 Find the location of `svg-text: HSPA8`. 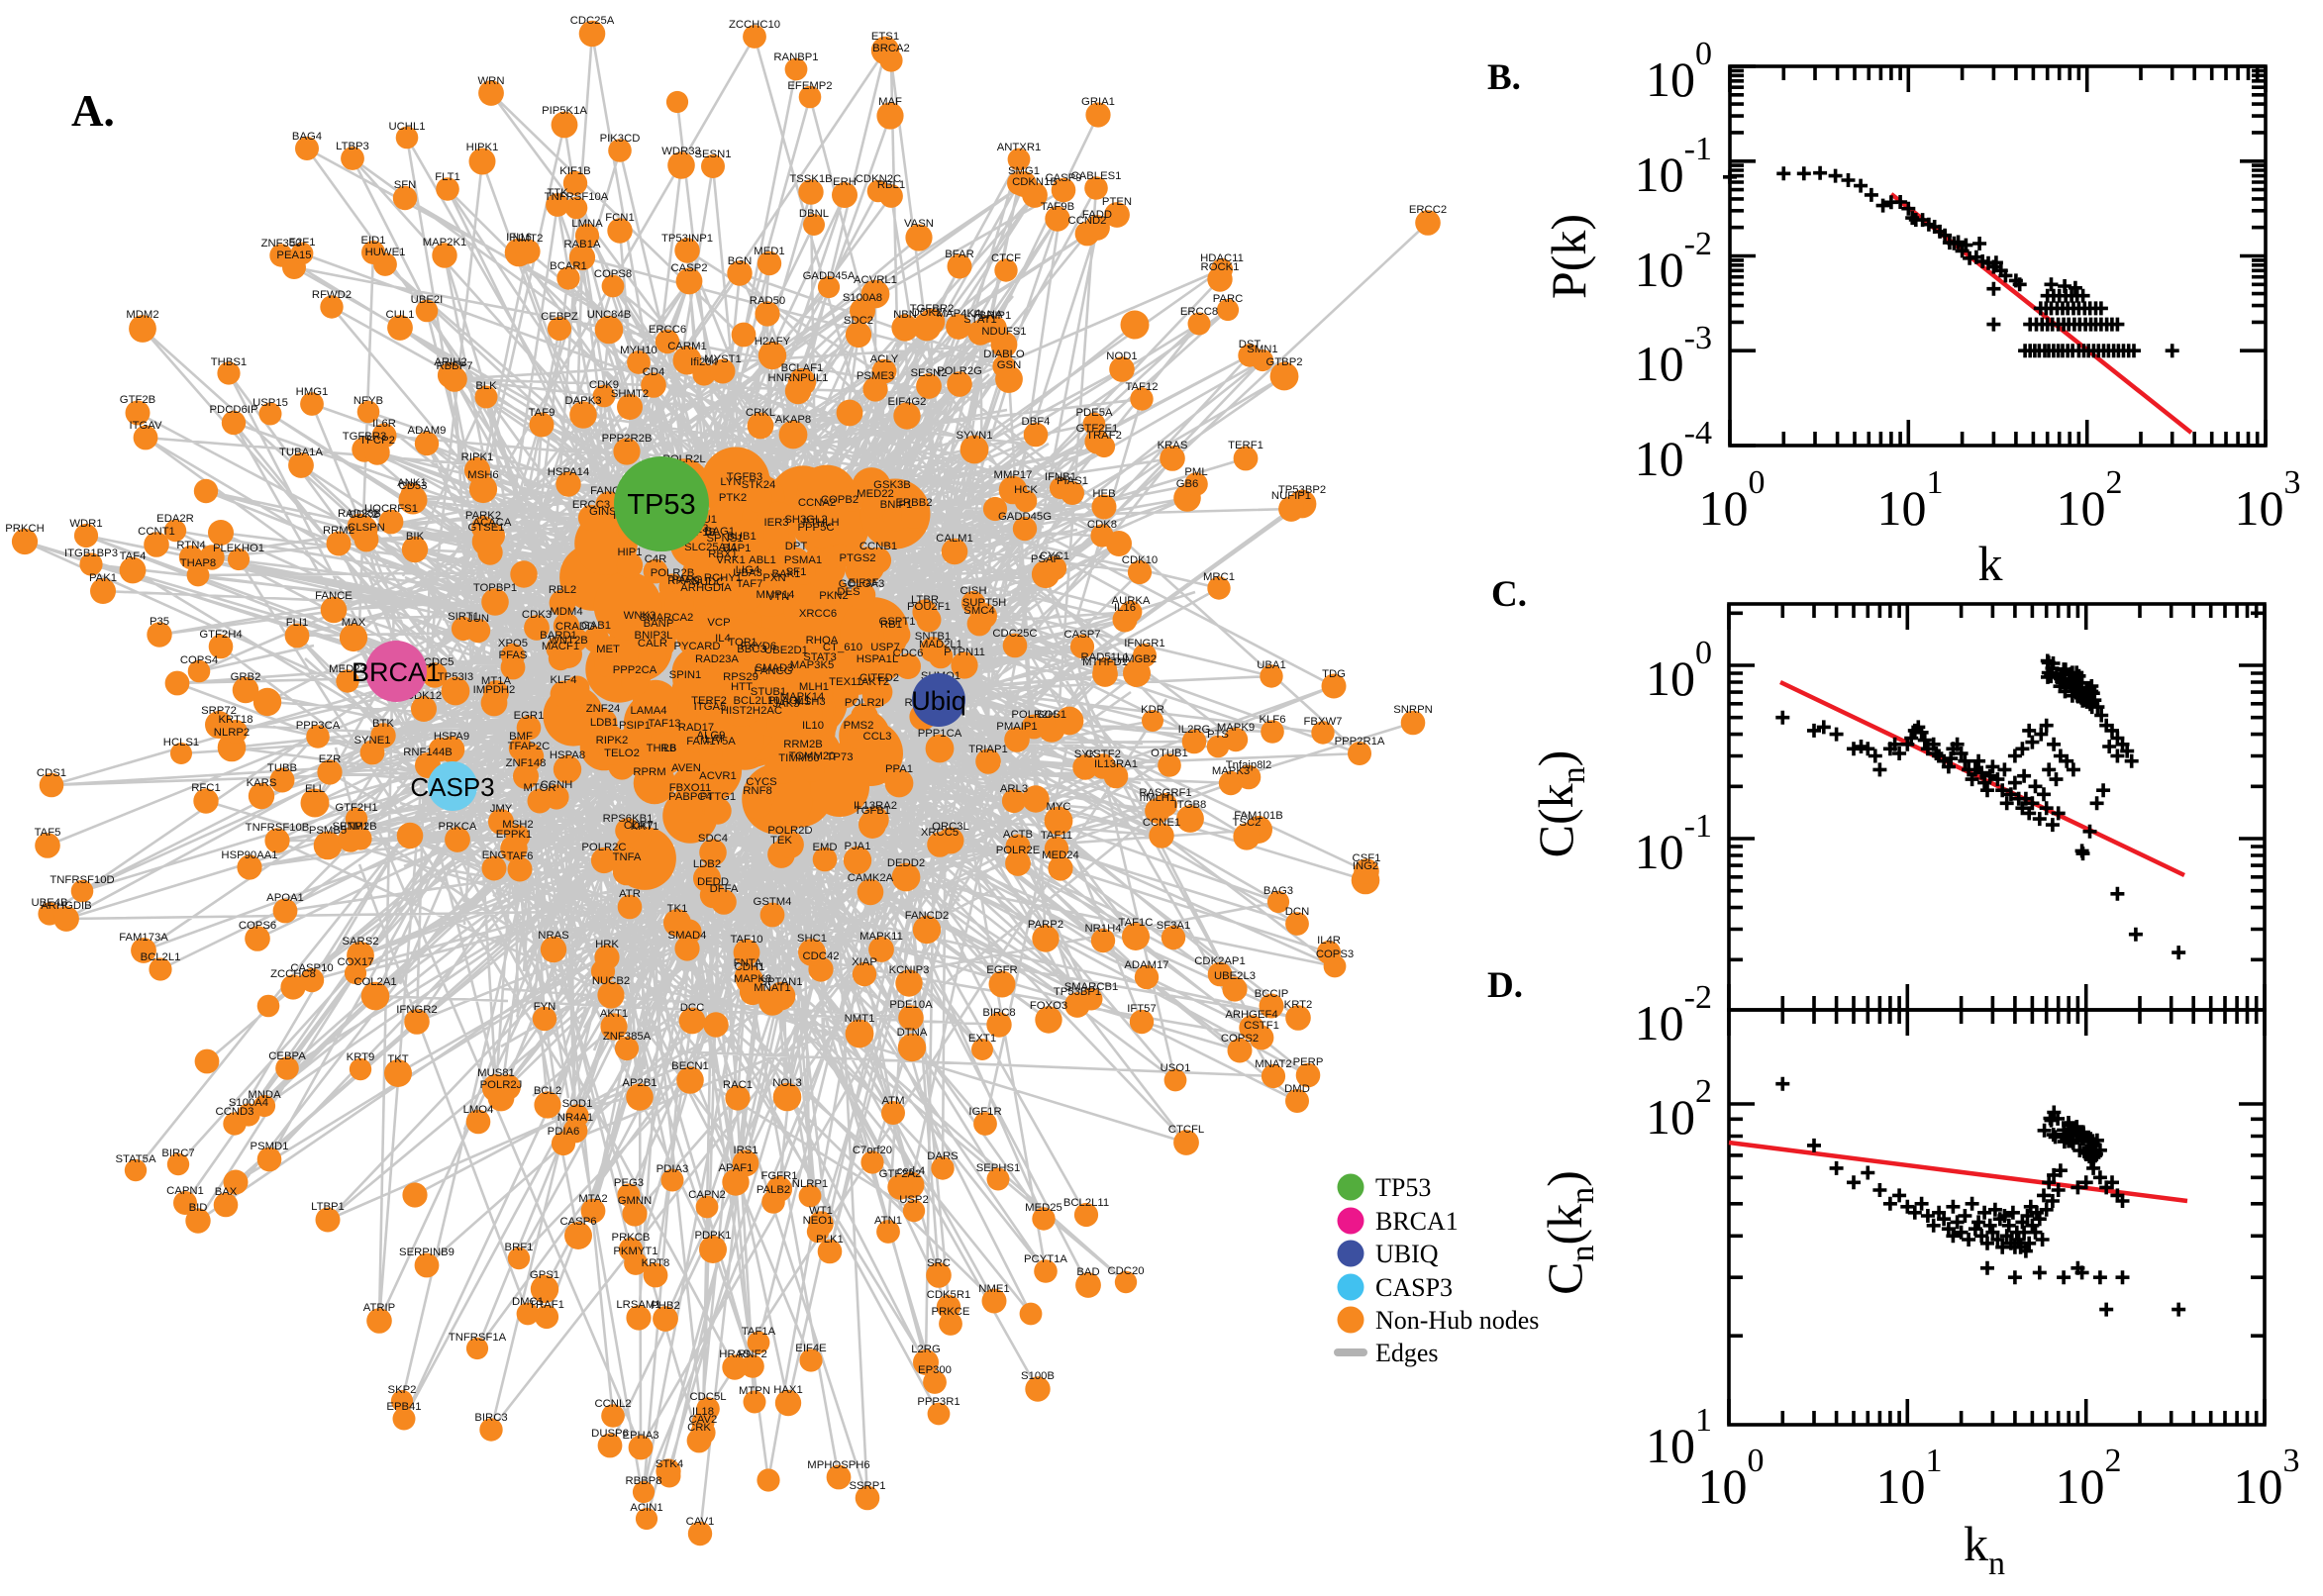

svg-text: HSPA8 is located at coordinates (567, 755).